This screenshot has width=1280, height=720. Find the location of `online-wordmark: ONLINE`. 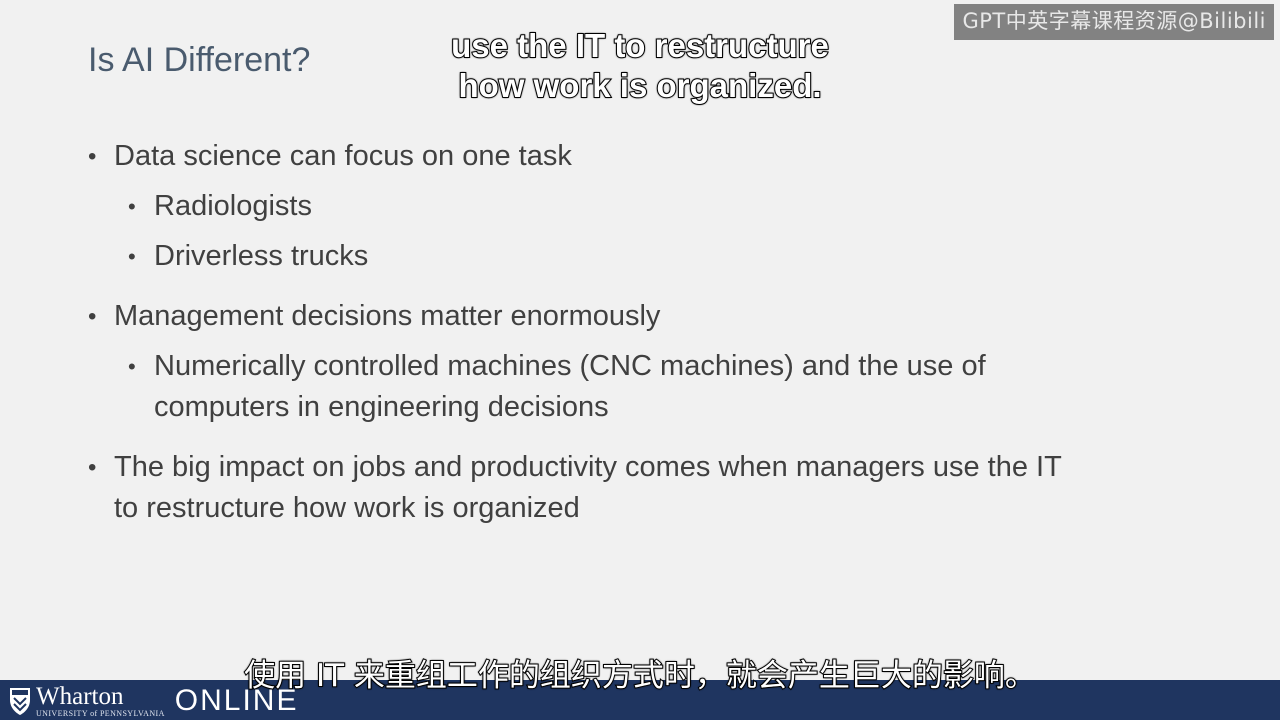

online-wordmark: ONLINE is located at coordinates (236, 700).